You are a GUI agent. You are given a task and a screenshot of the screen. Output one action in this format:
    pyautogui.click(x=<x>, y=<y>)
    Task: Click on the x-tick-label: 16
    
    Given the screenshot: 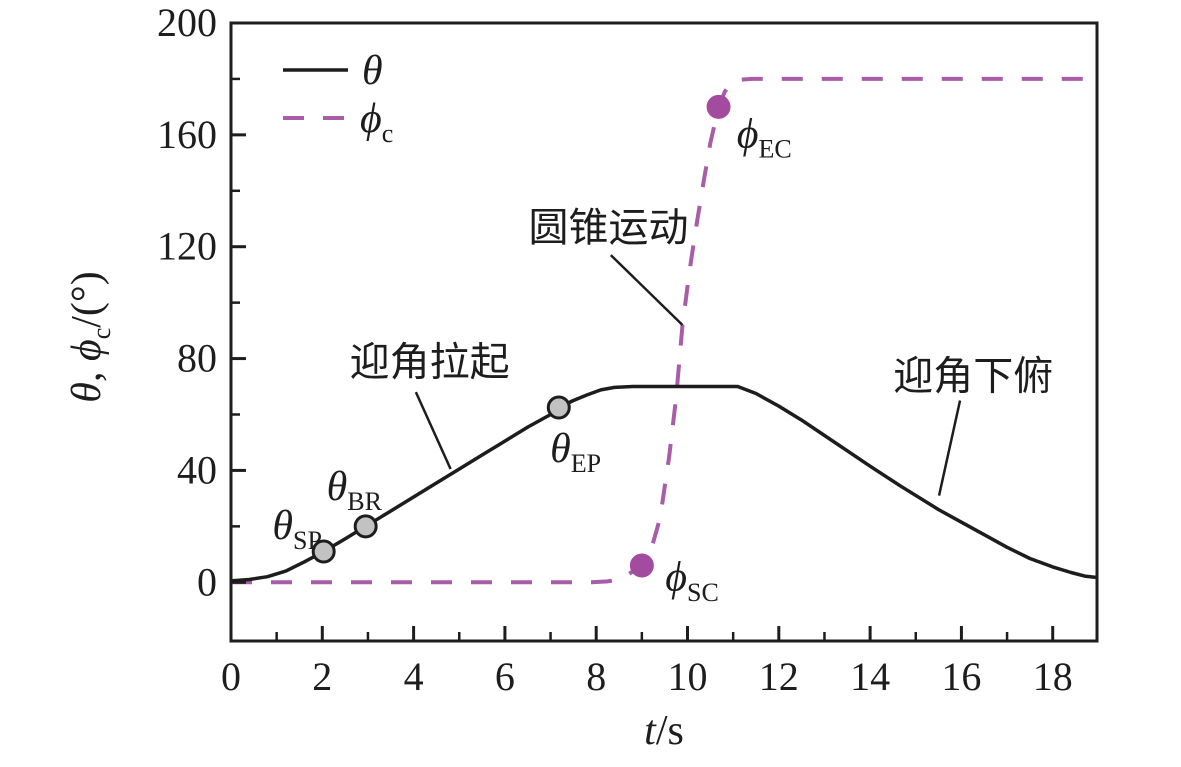 What is the action you would take?
    pyautogui.click(x=961, y=676)
    